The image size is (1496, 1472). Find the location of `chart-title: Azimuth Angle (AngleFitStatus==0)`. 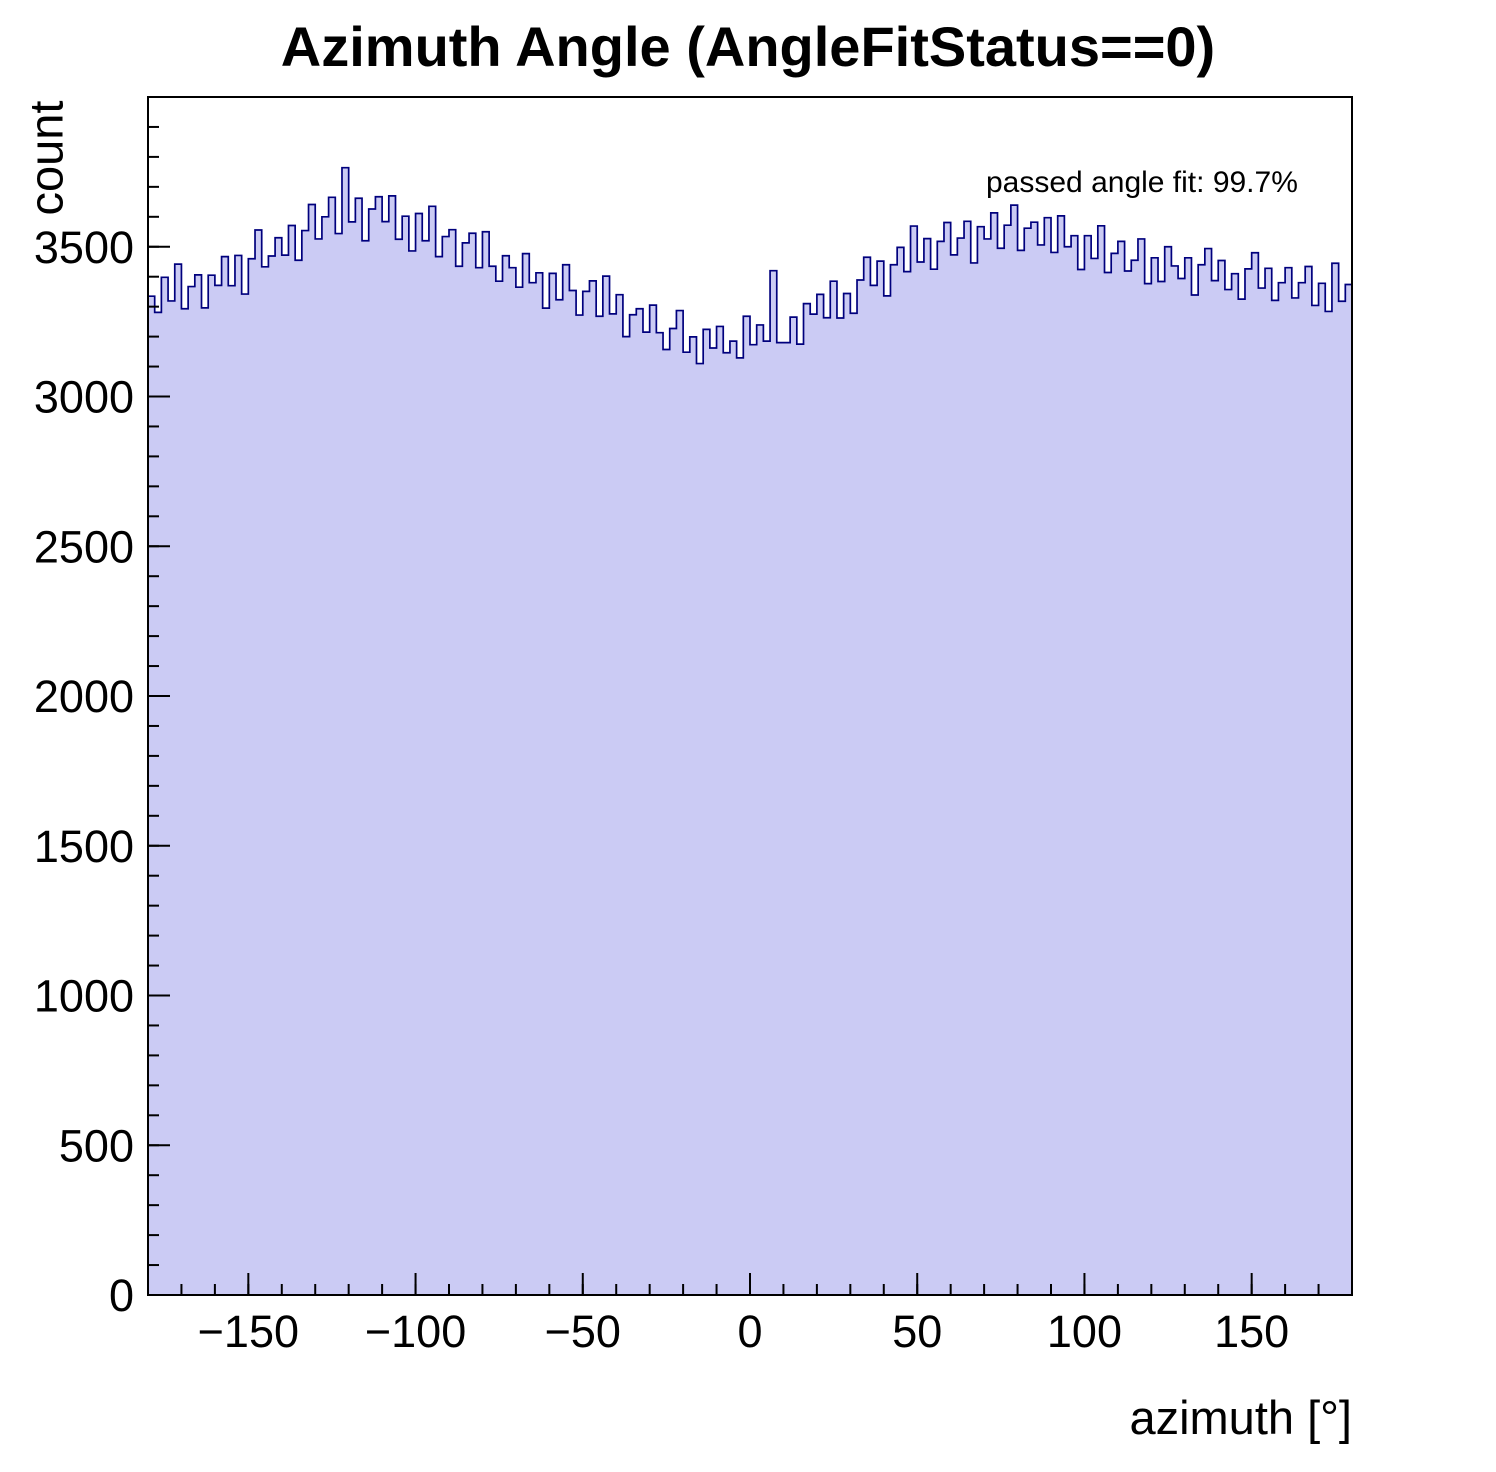

chart-title: Azimuth Angle (AngleFitStatus==0) is located at coordinates (748, 46).